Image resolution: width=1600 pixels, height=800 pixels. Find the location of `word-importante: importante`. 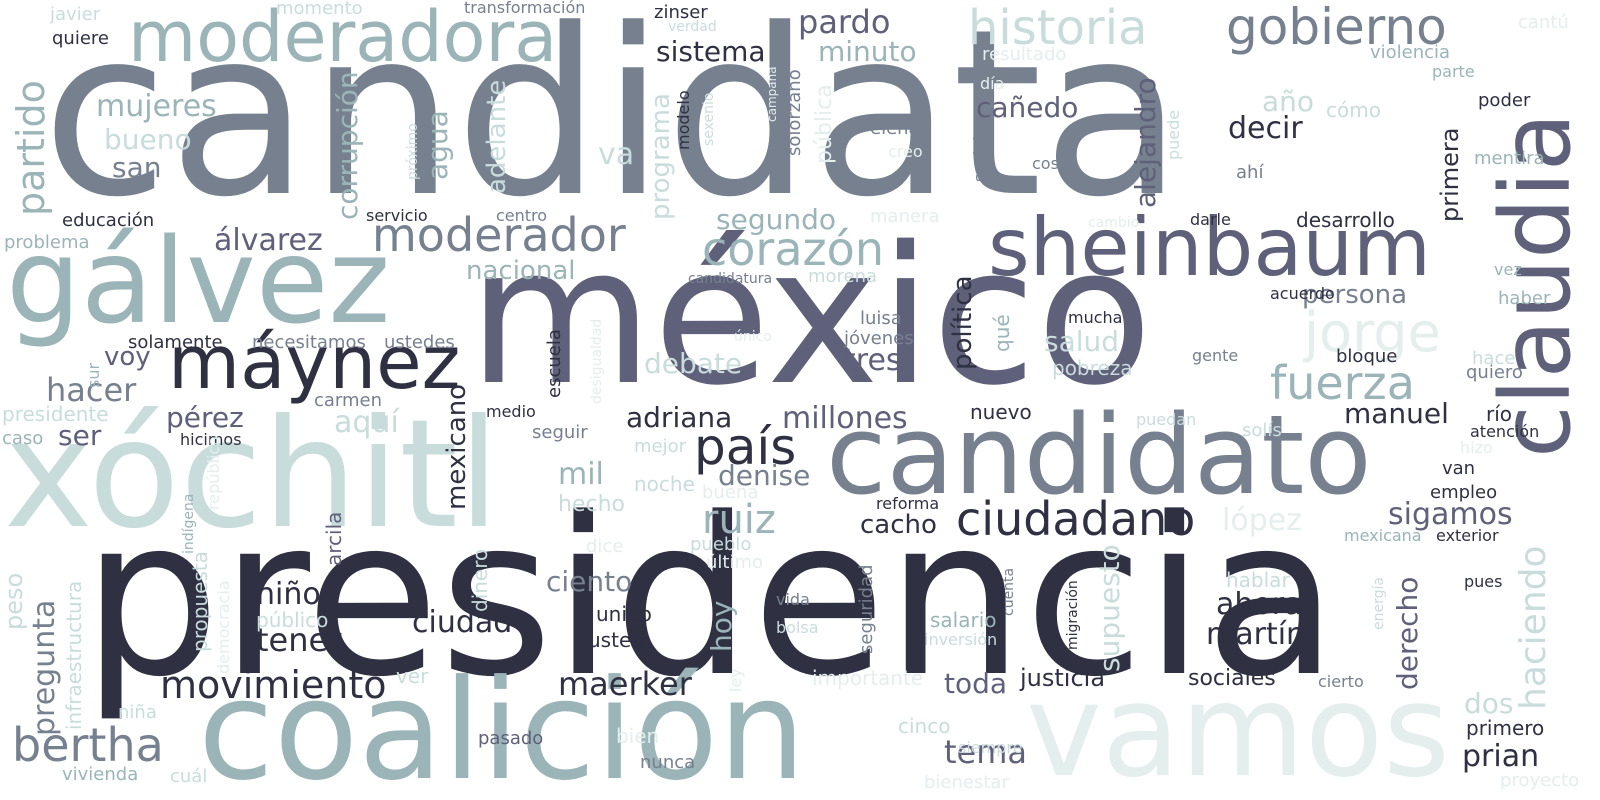

word-importante: importante is located at coordinates (868, 678).